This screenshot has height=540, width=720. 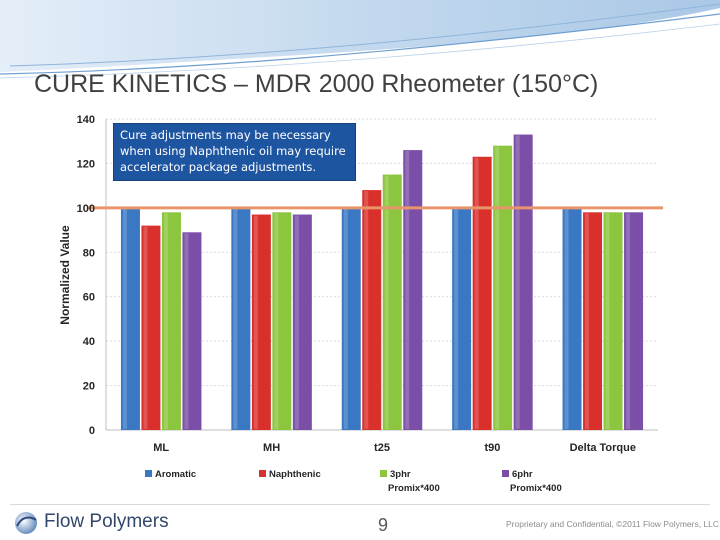 I want to click on x-tick-label: MH, so click(x=271, y=448).